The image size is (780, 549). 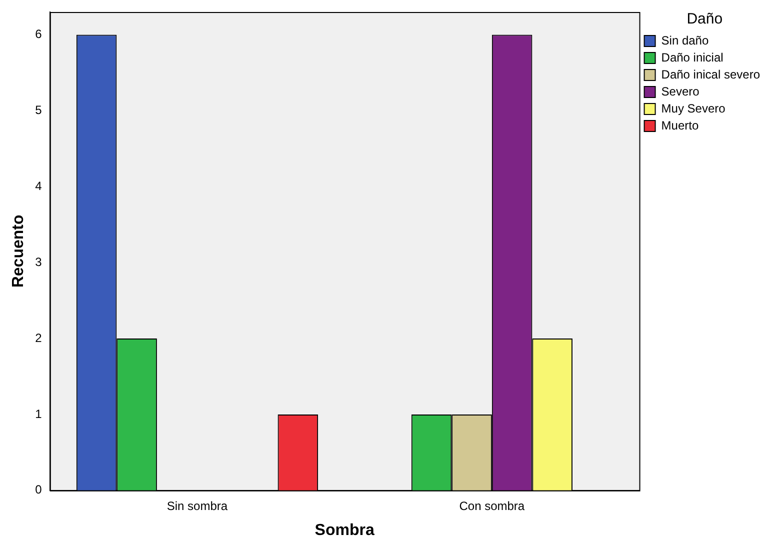 What do you see at coordinates (38, 413) in the screenshot?
I see `y-tick-label: 1` at bounding box center [38, 413].